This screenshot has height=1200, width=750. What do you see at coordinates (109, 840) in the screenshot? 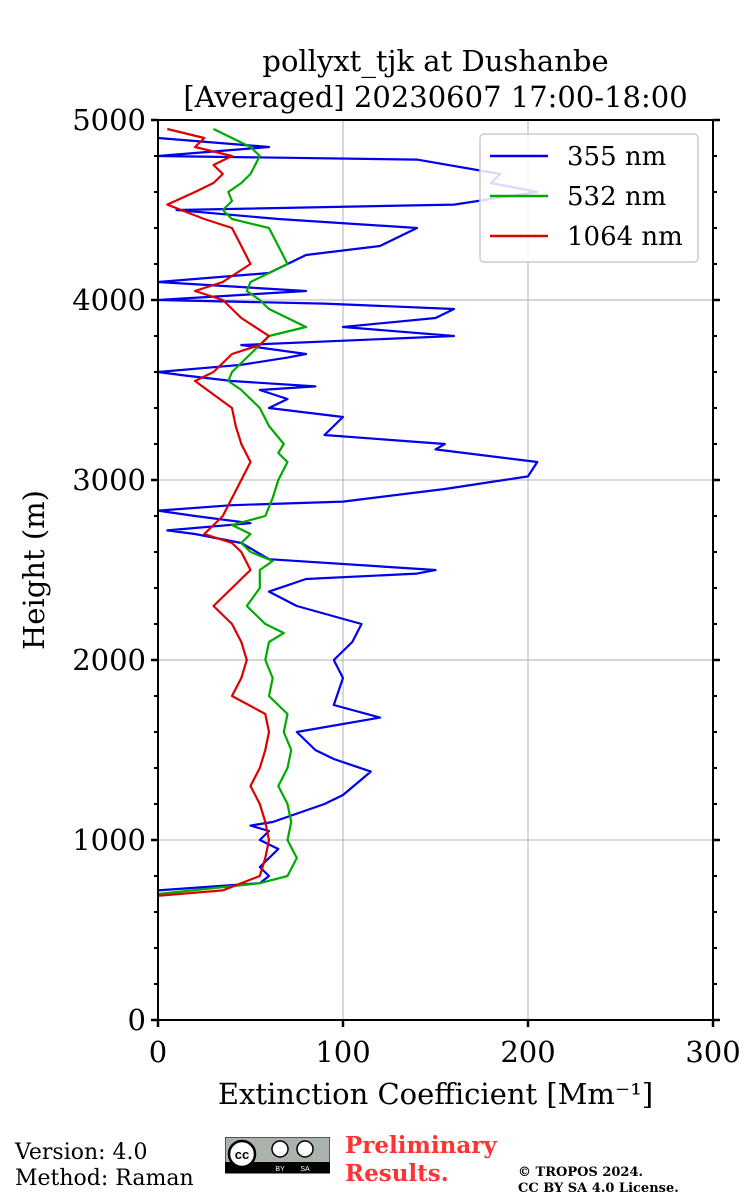
I see `y-tick-label: 1000` at bounding box center [109, 840].